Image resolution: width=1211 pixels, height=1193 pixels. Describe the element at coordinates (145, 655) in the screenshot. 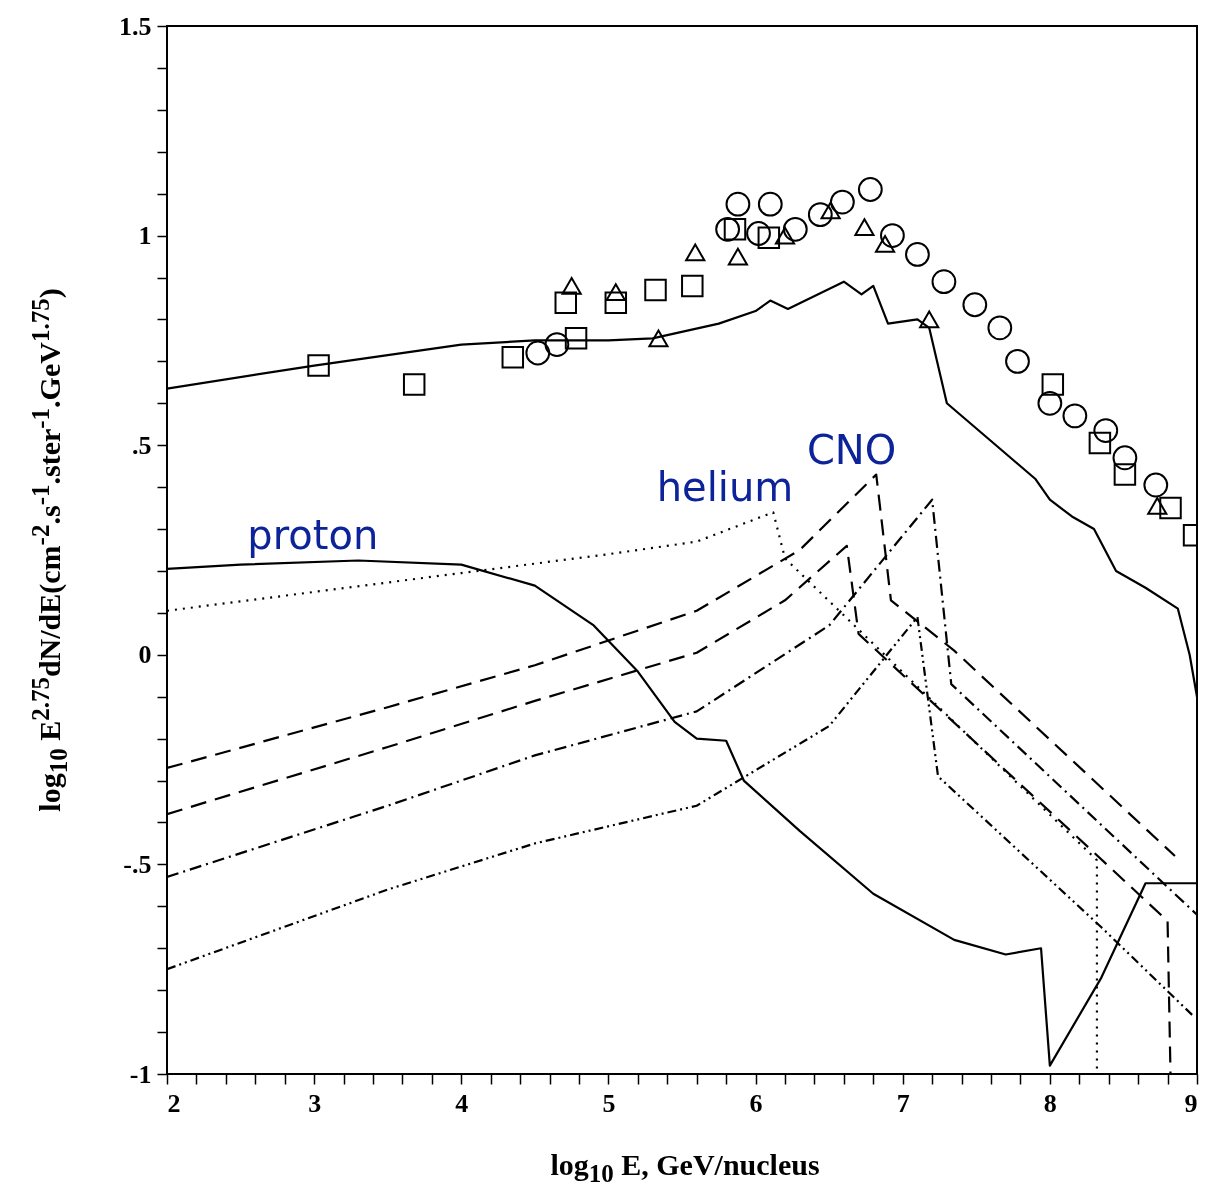

I see `y-tick-label: 0` at that location.